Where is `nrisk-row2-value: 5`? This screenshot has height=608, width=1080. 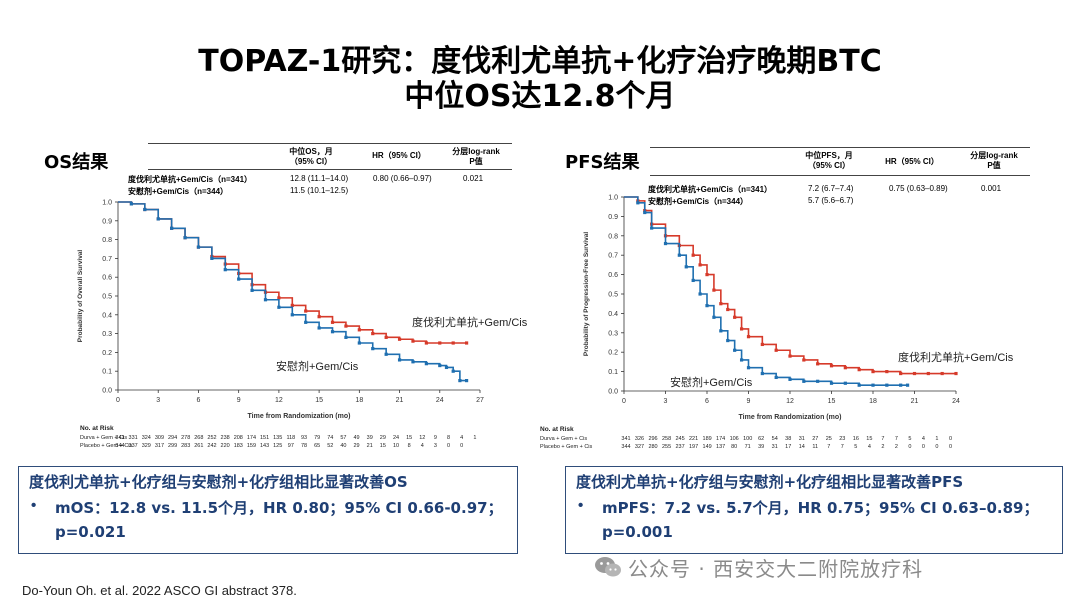
nrisk-row2-value: 5 is located at coordinates (855, 447).